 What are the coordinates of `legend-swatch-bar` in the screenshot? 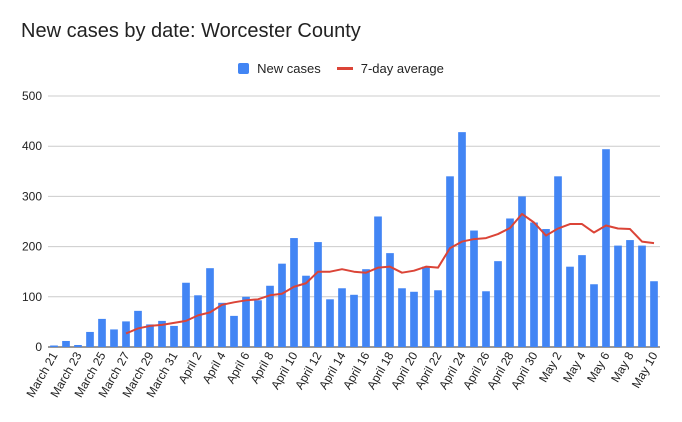 It's located at (244, 68).